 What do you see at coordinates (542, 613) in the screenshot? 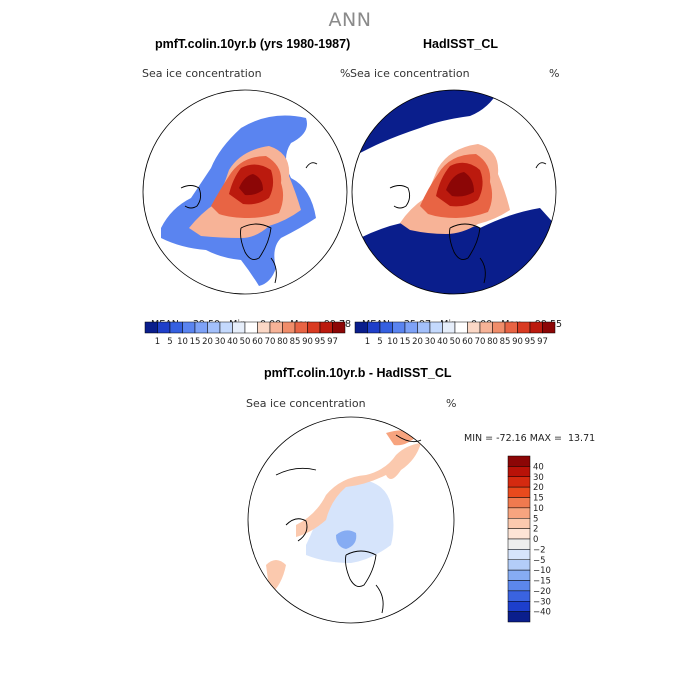
I see `colorbar-tick-label: −40` at bounding box center [542, 613].